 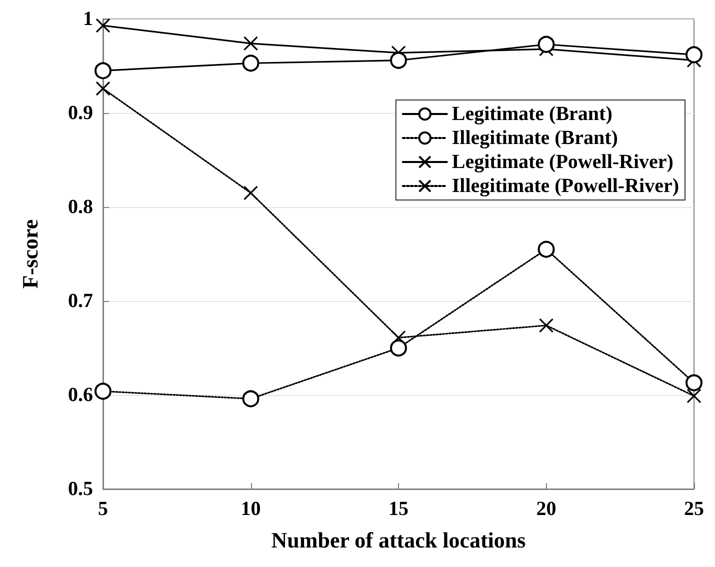 What do you see at coordinates (398, 540) in the screenshot?
I see `x-axis-title: Number of attack locations` at bounding box center [398, 540].